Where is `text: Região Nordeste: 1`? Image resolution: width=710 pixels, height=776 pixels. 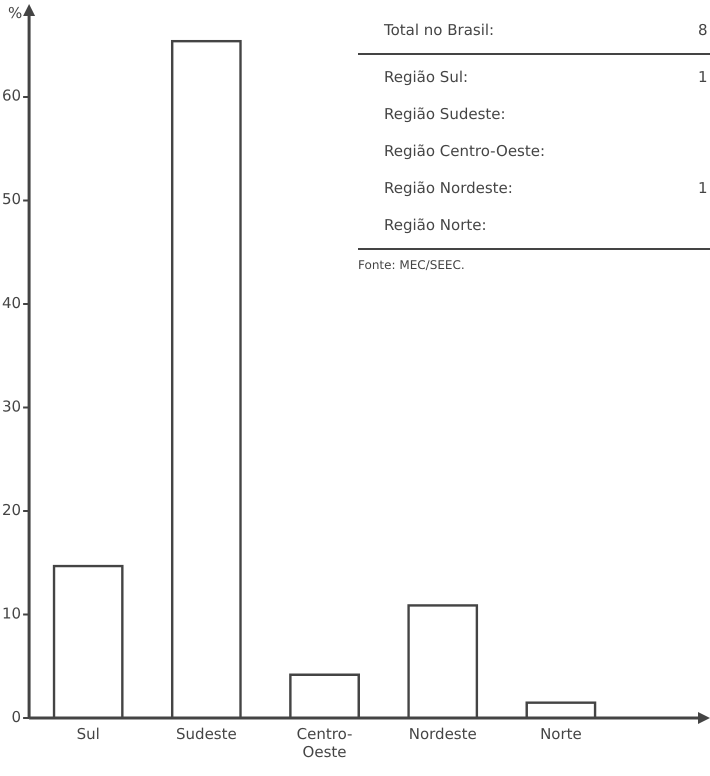 text: Região Nordeste: 1 is located at coordinates (546, 188).